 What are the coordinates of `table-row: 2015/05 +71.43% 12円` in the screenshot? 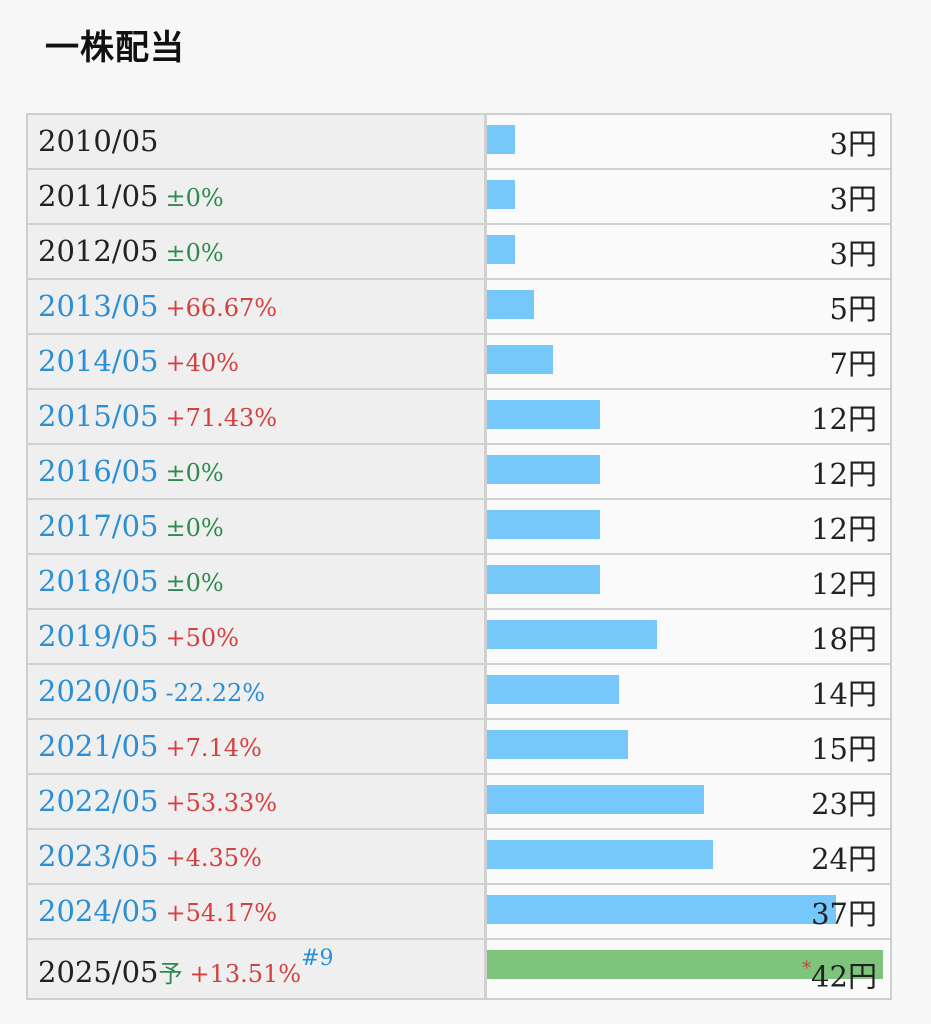 It's located at (459, 417).